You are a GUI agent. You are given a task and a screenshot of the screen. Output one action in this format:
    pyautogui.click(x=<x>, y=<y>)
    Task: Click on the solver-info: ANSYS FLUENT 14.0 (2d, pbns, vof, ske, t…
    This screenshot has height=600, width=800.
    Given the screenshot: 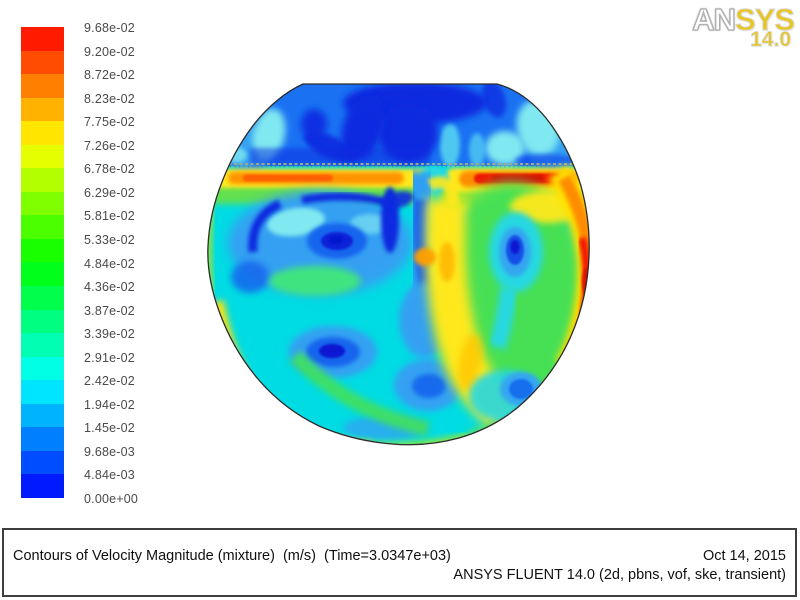 What is the action you would take?
    pyautogui.click(x=619, y=575)
    